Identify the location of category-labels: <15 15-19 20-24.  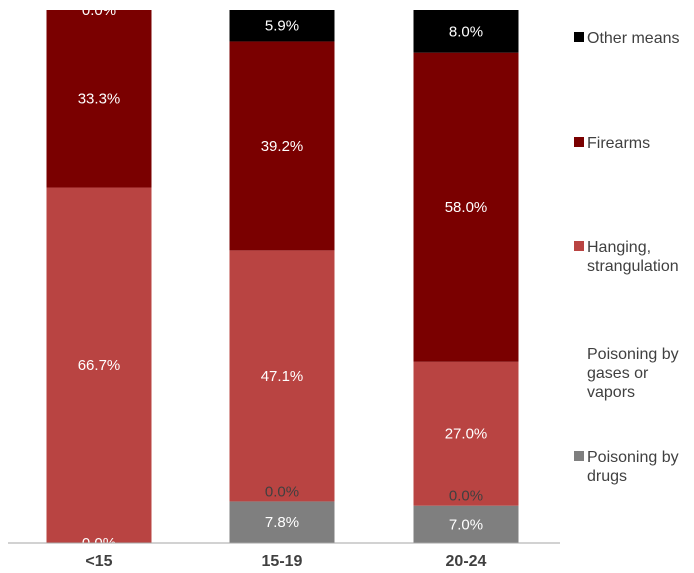
(285, 561).